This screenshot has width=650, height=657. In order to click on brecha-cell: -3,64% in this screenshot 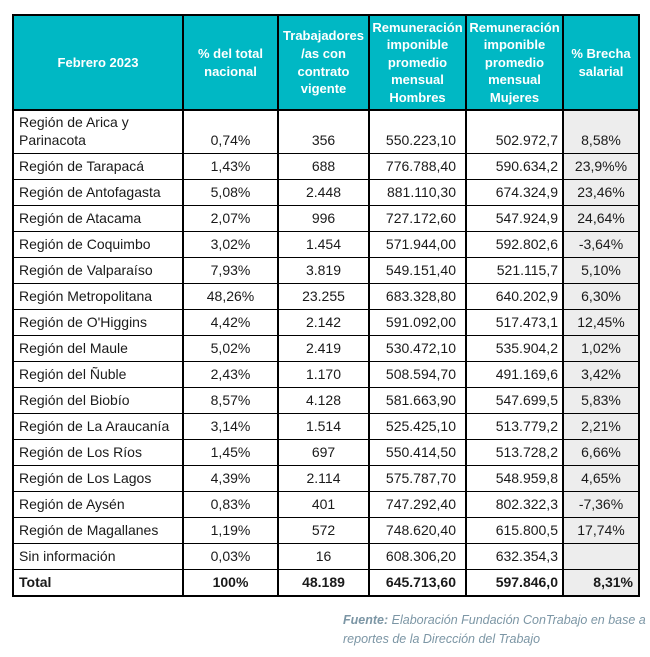, I will do `click(601, 245)`.